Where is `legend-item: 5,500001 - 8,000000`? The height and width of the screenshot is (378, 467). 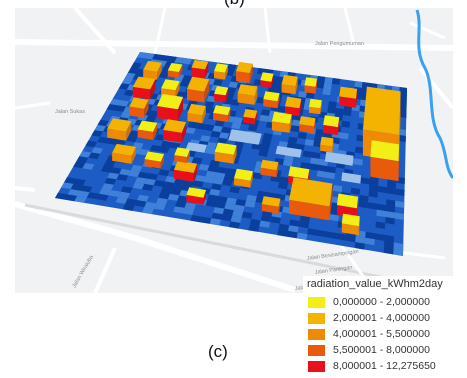 legend-item: 5,500001 - 8,000000 is located at coordinates (383, 350).